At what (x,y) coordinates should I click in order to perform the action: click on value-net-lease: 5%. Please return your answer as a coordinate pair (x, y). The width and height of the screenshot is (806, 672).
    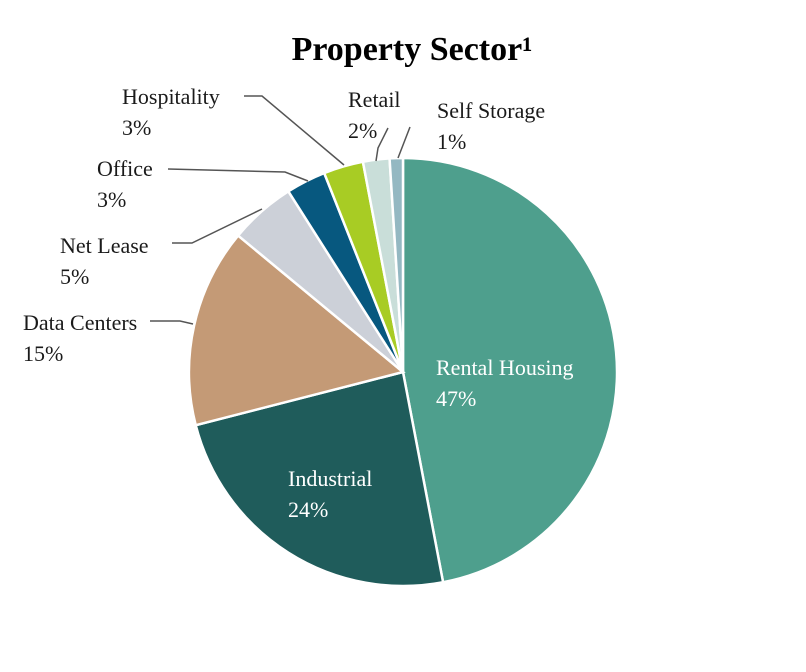
    Looking at the image, I should click on (74, 276).